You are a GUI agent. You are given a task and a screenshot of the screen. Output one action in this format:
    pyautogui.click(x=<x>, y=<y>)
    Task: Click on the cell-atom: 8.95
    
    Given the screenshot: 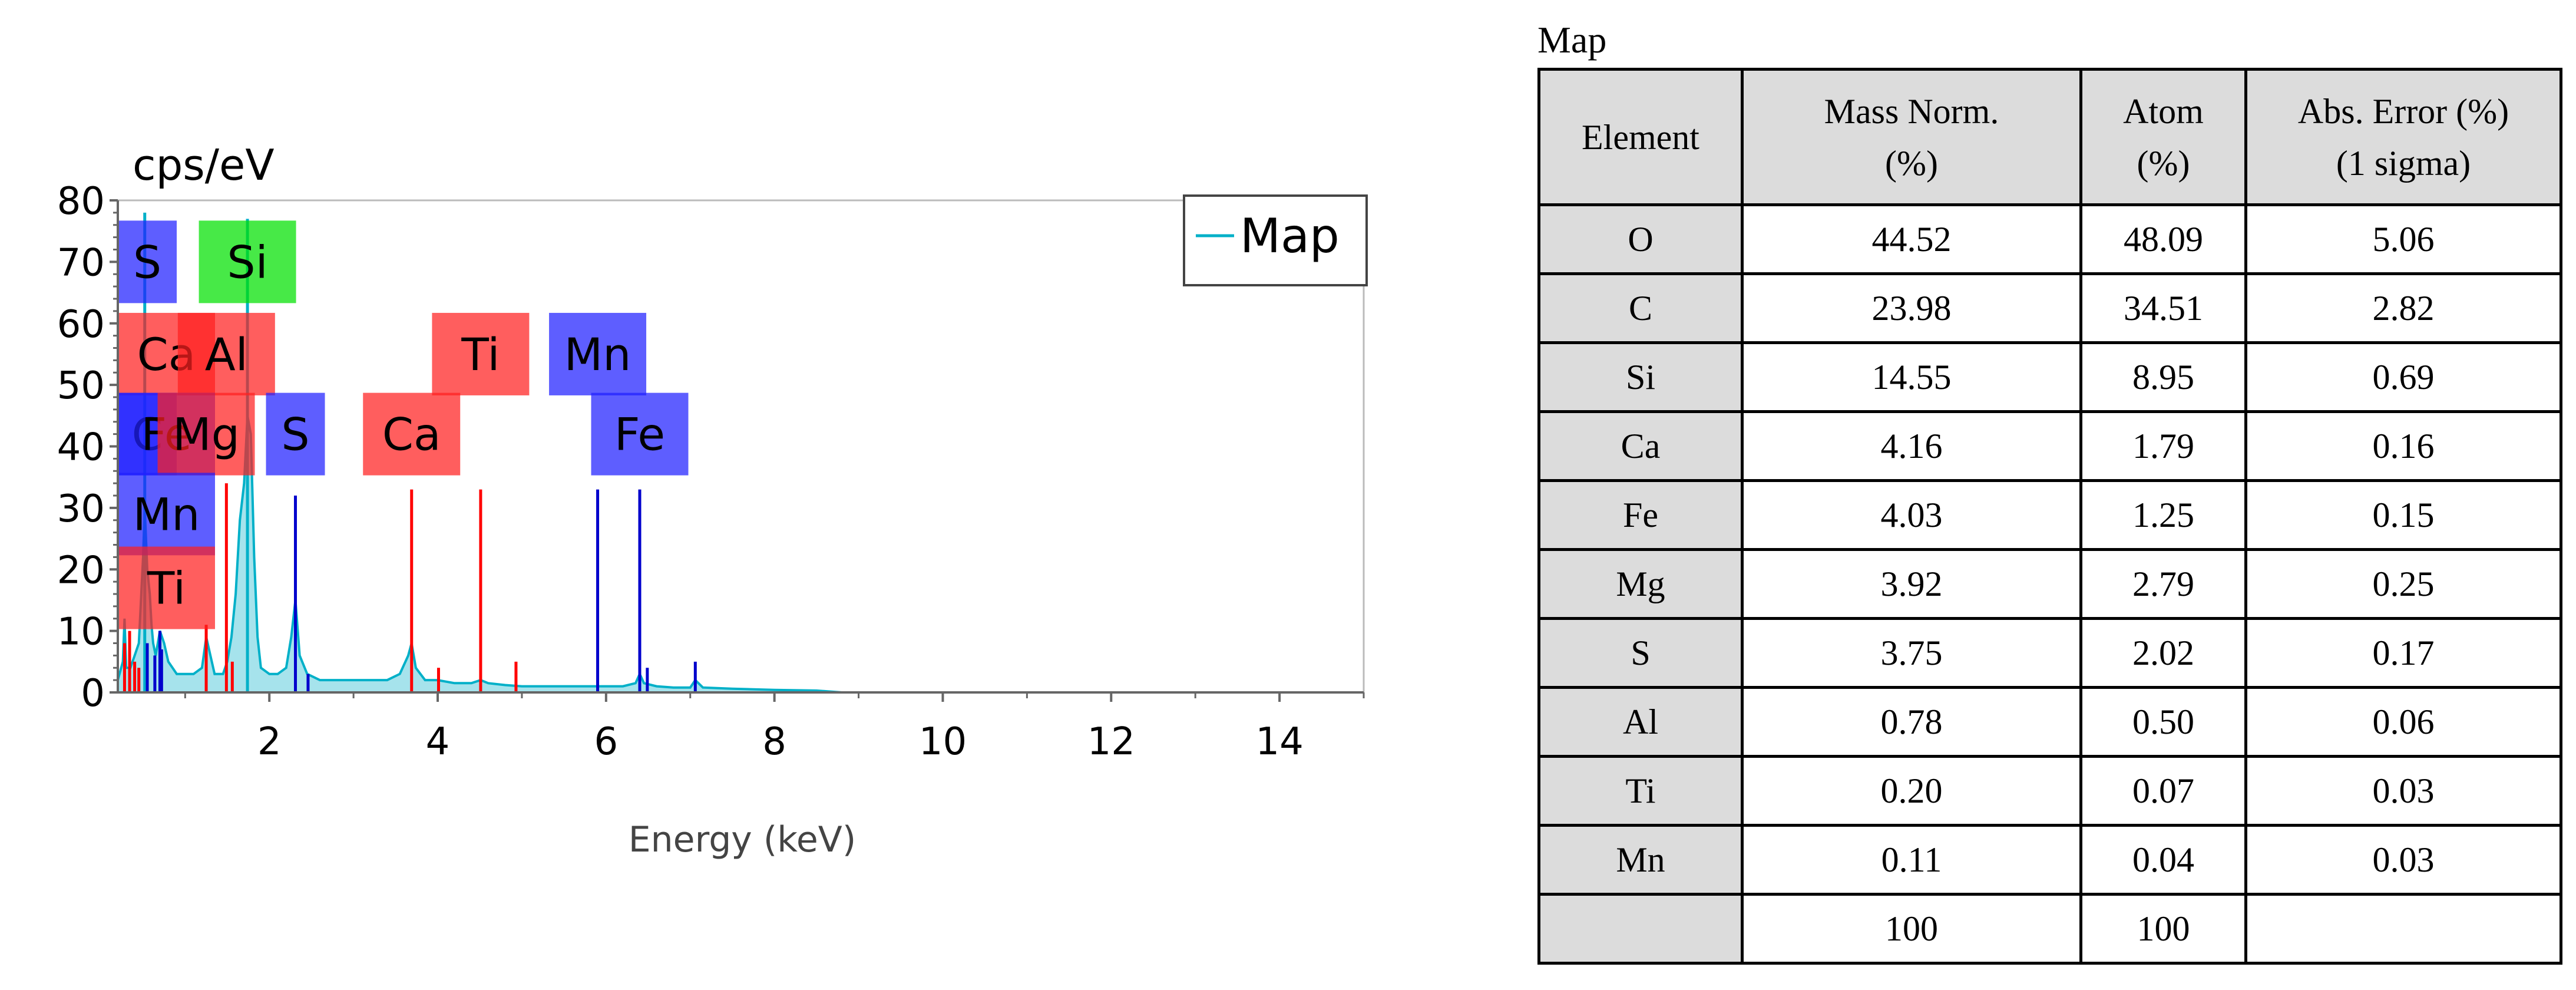 What is the action you would take?
    pyautogui.click(x=2163, y=377)
    